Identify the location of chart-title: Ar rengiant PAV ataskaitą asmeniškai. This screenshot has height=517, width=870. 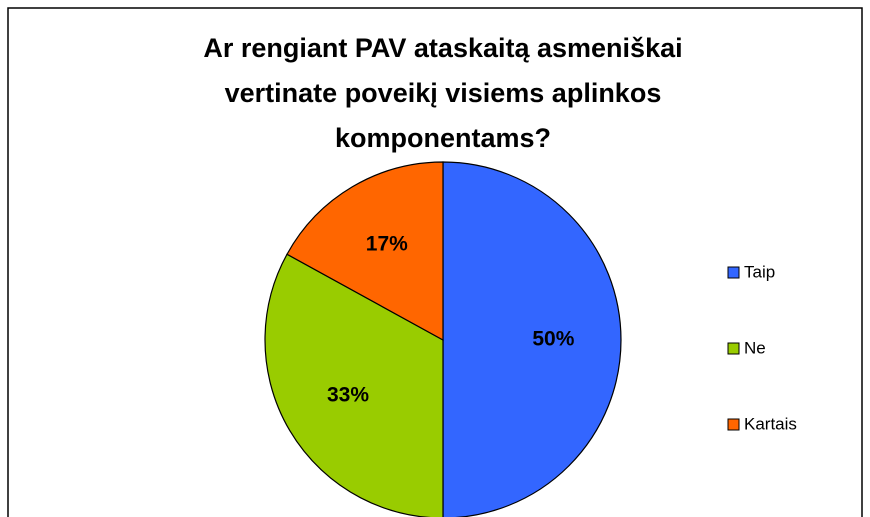
(442, 48).